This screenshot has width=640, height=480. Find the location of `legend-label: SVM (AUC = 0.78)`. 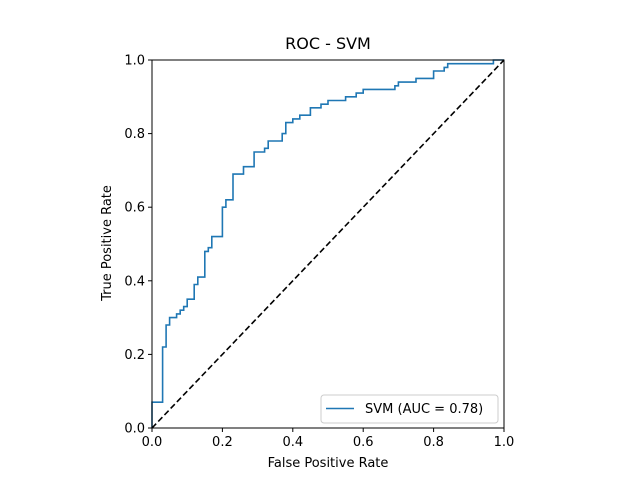

legend-label: SVM (AUC = 0.78) is located at coordinates (424, 409).